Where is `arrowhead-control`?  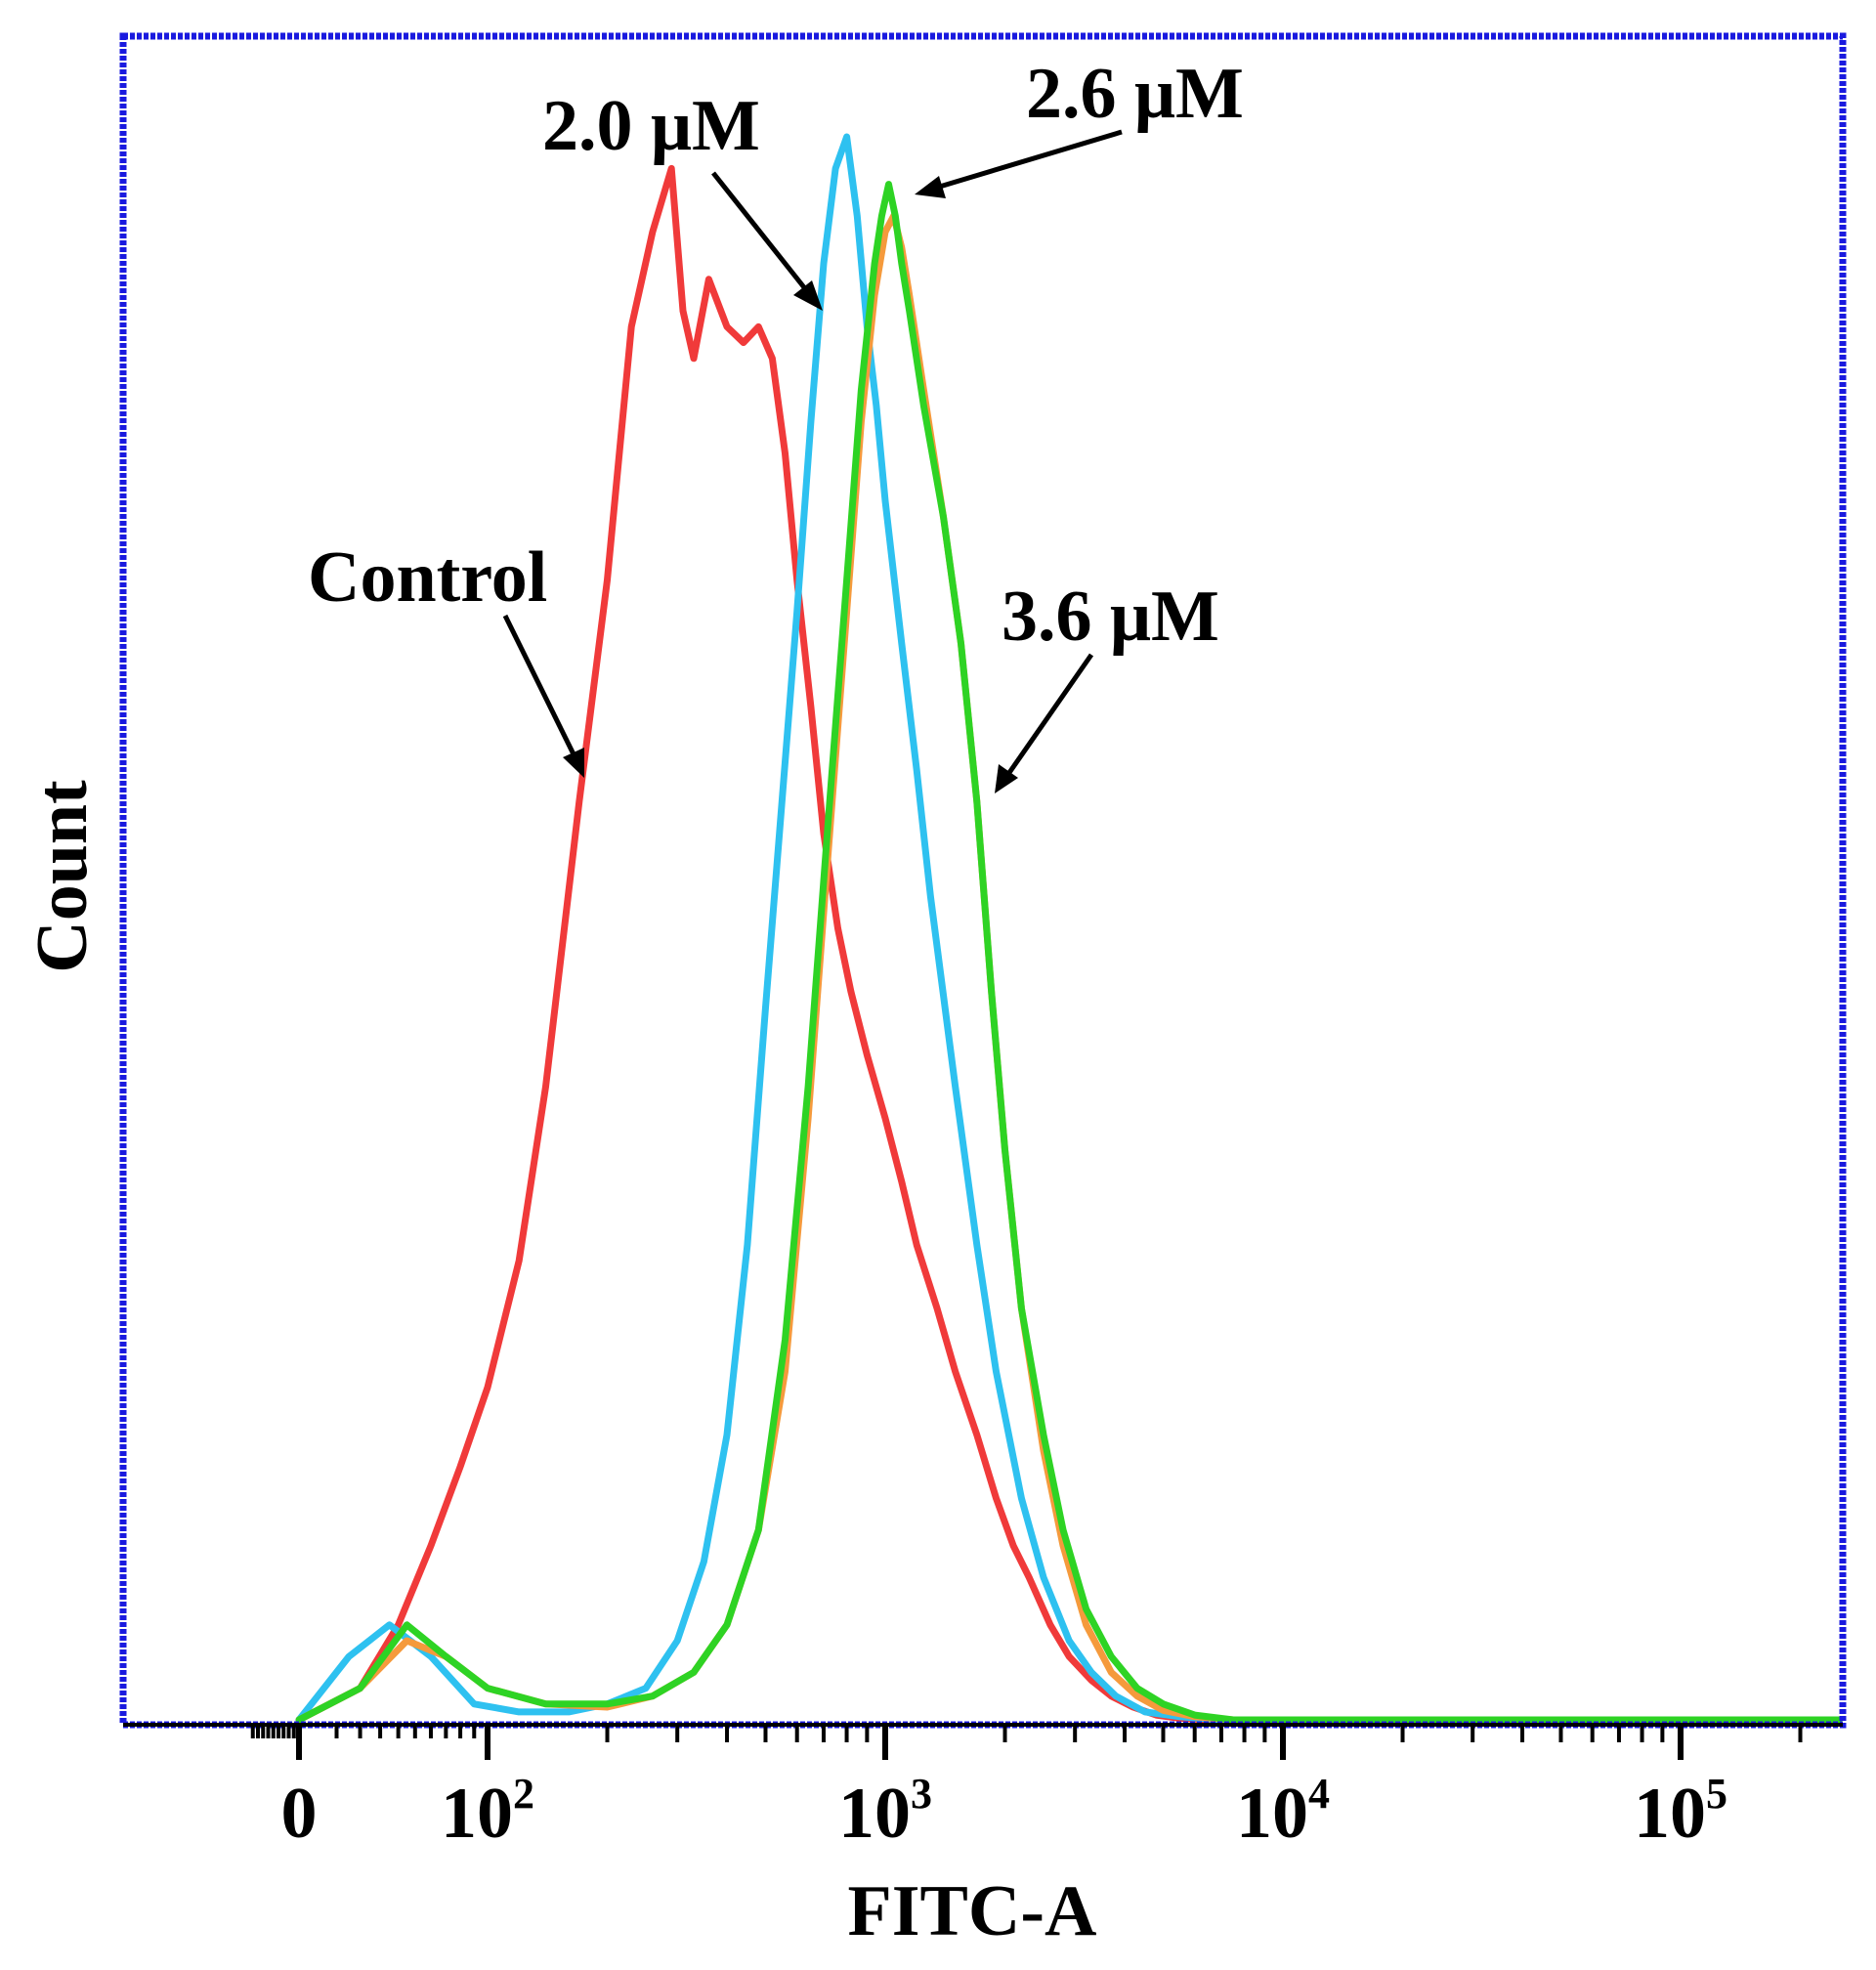
arrowhead-control is located at coordinates (573, 763).